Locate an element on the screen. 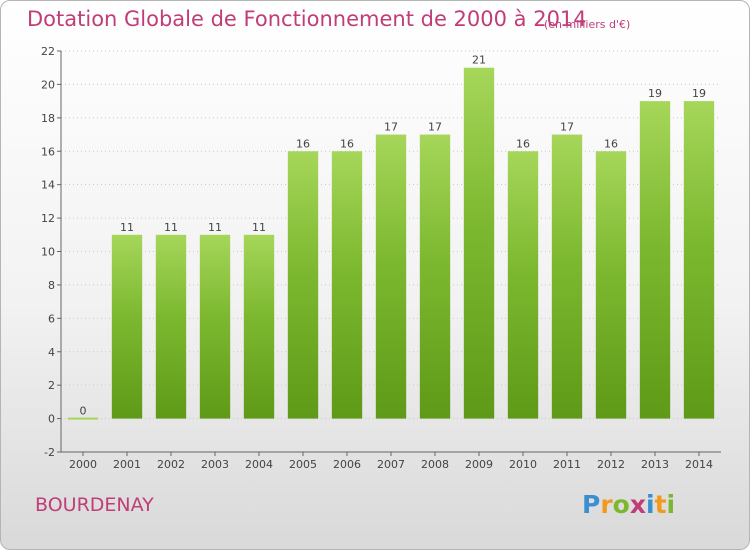 Image resolution: width=750 pixels, height=550 pixels. logo-letter: P is located at coordinates (591, 504).